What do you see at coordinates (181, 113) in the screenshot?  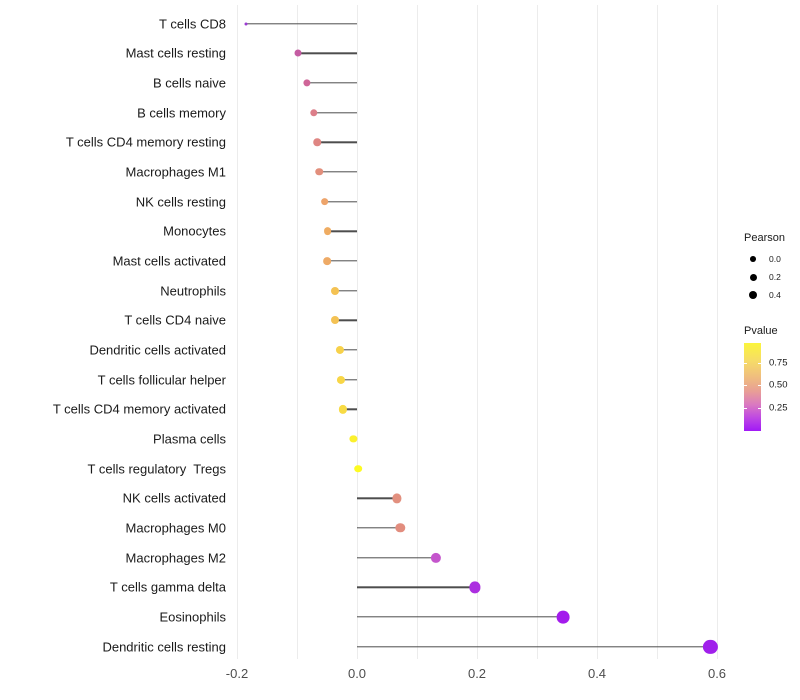 I see `category-label: B cells memory` at bounding box center [181, 113].